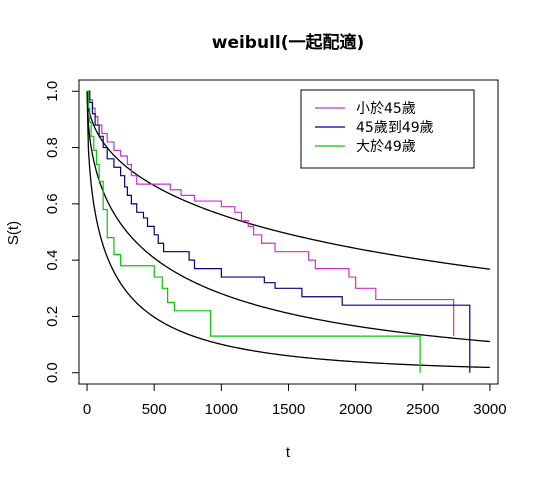  What do you see at coordinates (288, 42) in the screenshot?
I see `chart-title: weibull(一起配適)` at bounding box center [288, 42].